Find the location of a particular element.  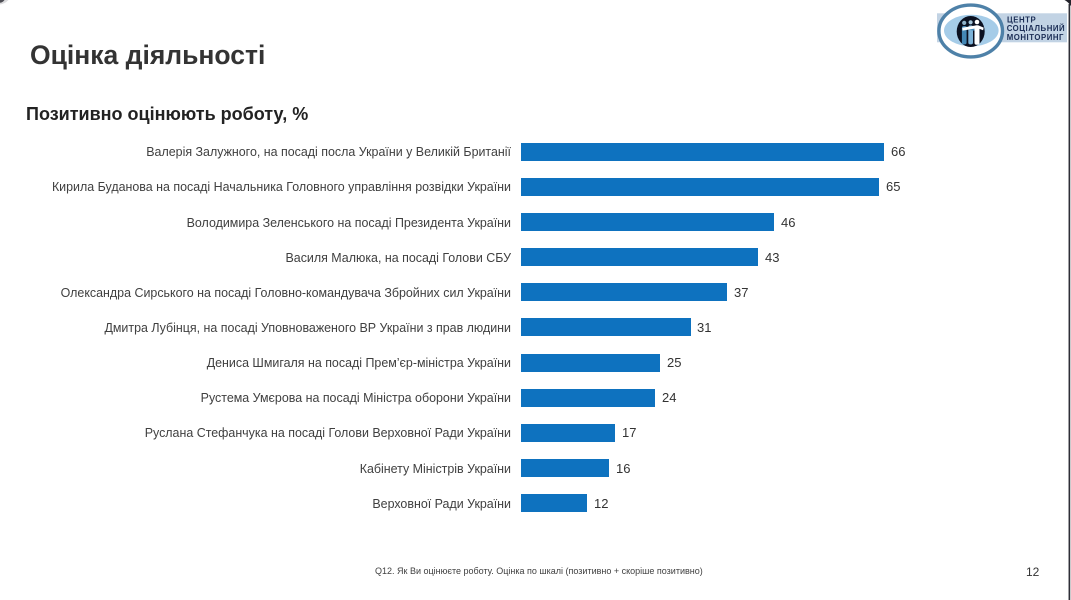

svg-text: ЦЕНТР is located at coordinates (1021, 20).